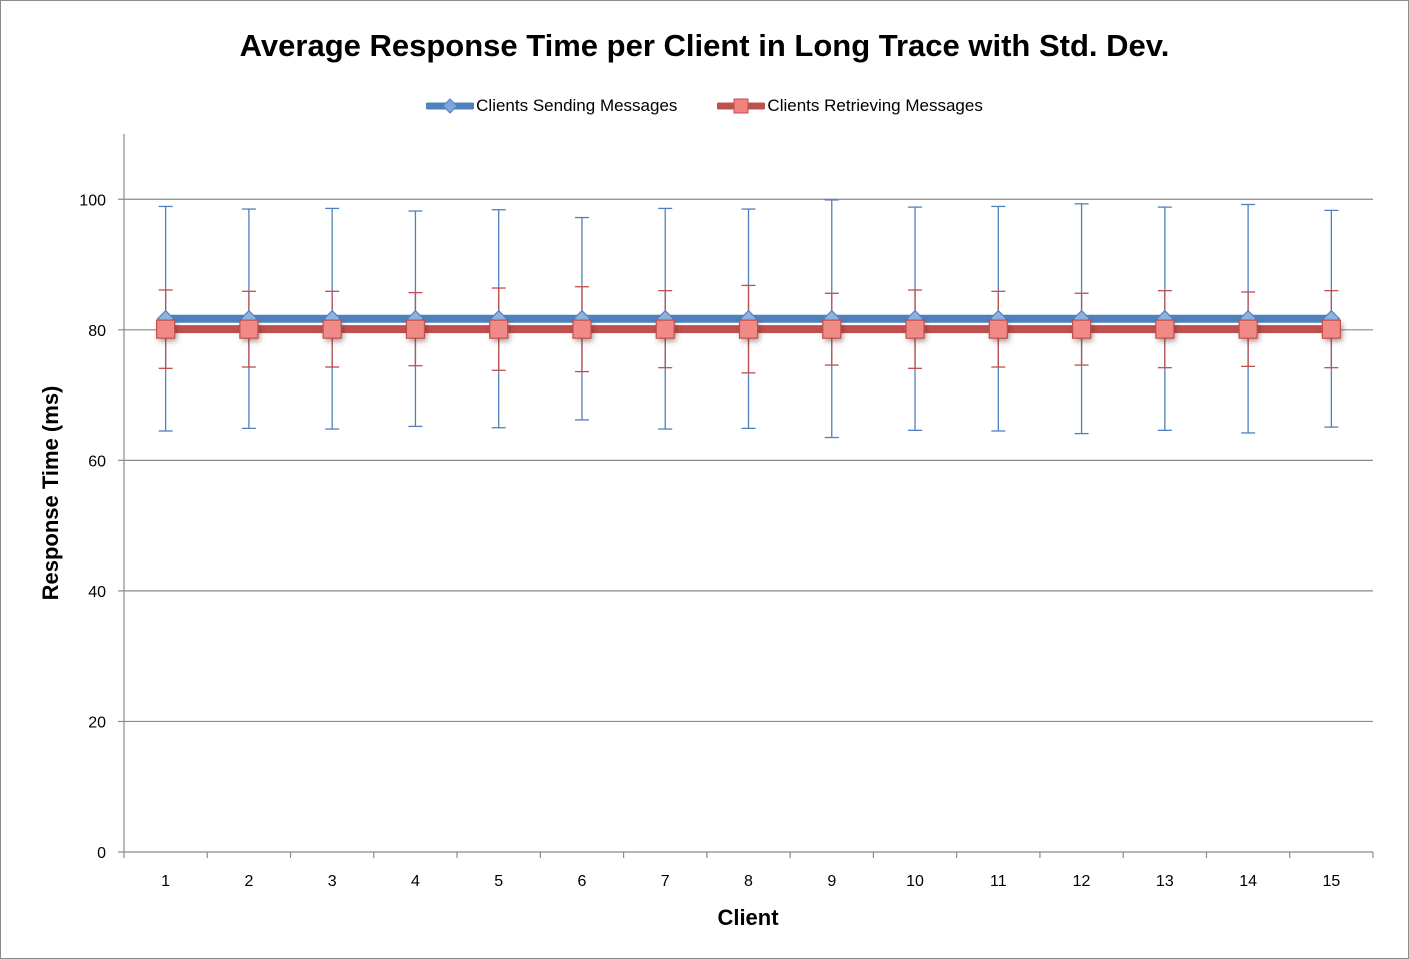 This screenshot has width=1409, height=959. Describe the element at coordinates (577, 105) in the screenshot. I see `legend-label-sending: Clients Sending Messages` at that location.